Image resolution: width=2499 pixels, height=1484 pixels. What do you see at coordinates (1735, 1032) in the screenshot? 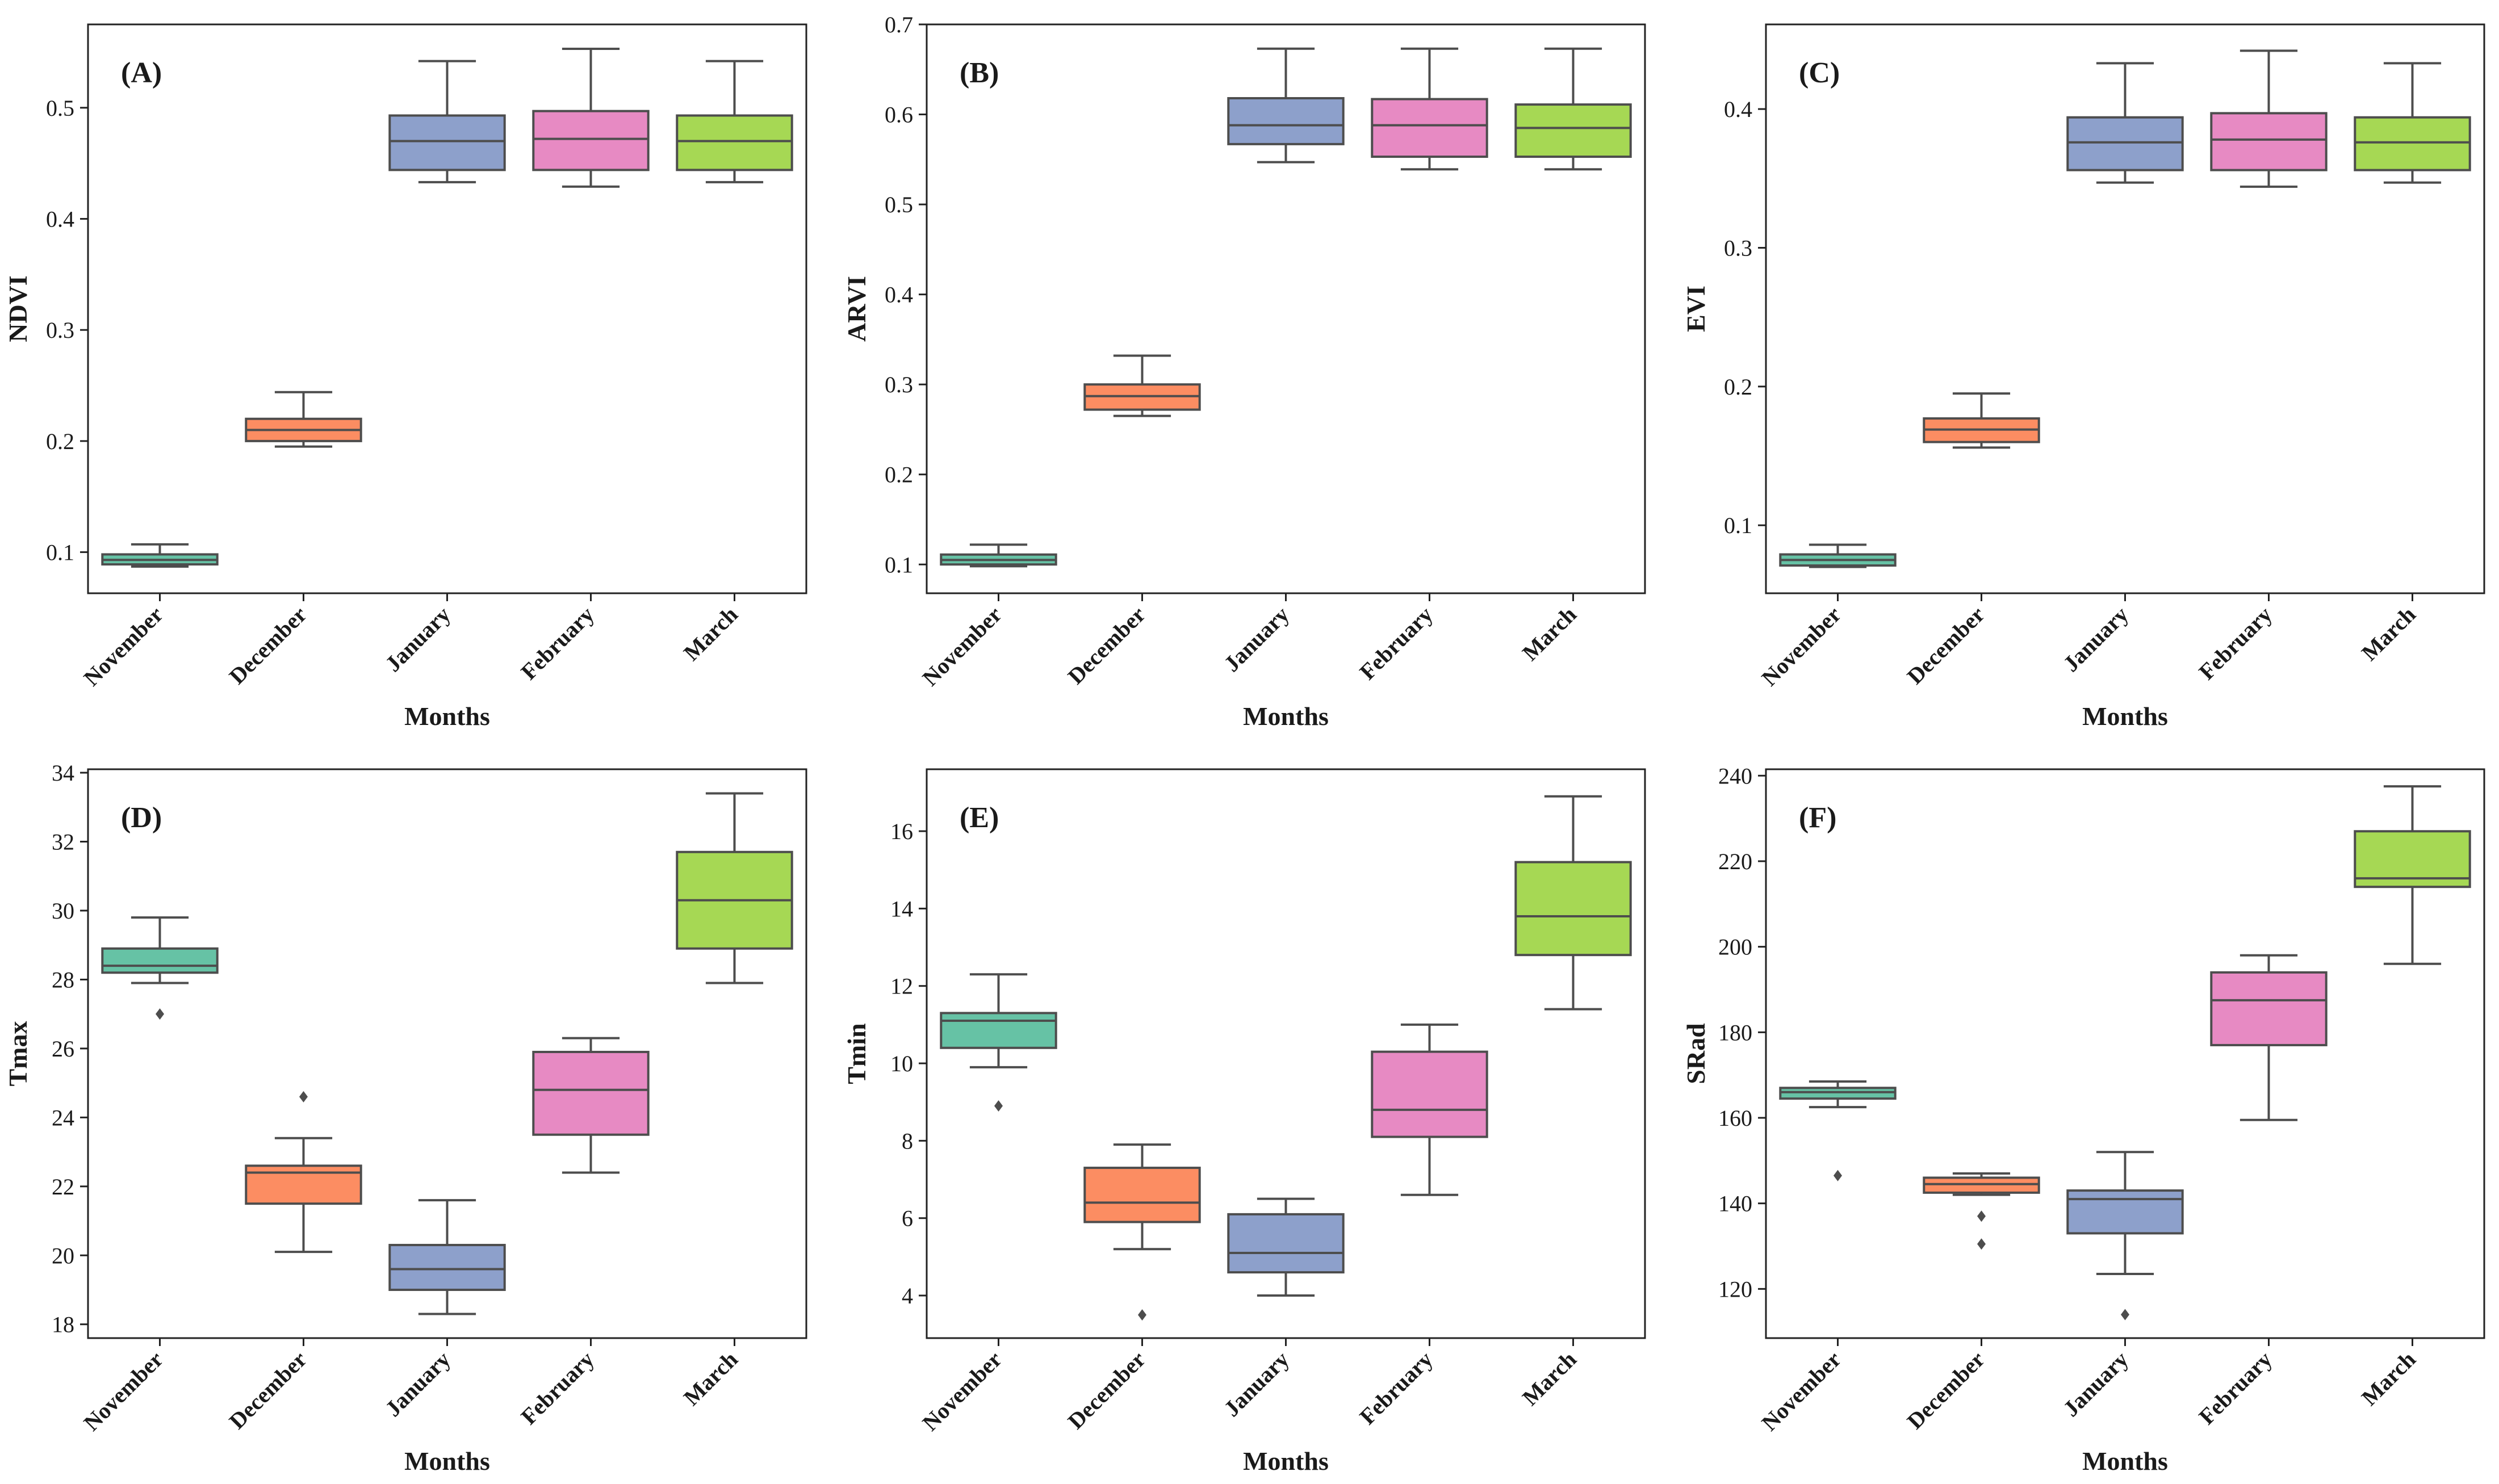
I see `y-tick-label: 180` at bounding box center [1735, 1032].